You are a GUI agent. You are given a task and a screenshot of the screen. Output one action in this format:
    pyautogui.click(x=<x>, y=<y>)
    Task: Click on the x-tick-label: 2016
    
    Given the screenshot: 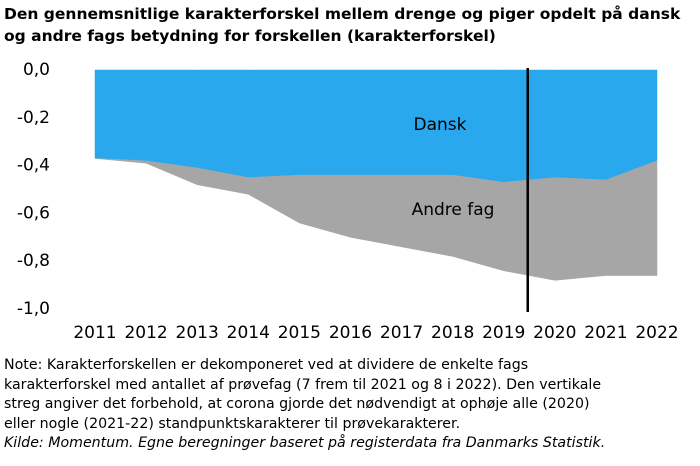 What is the action you would take?
    pyautogui.click(x=350, y=333)
    